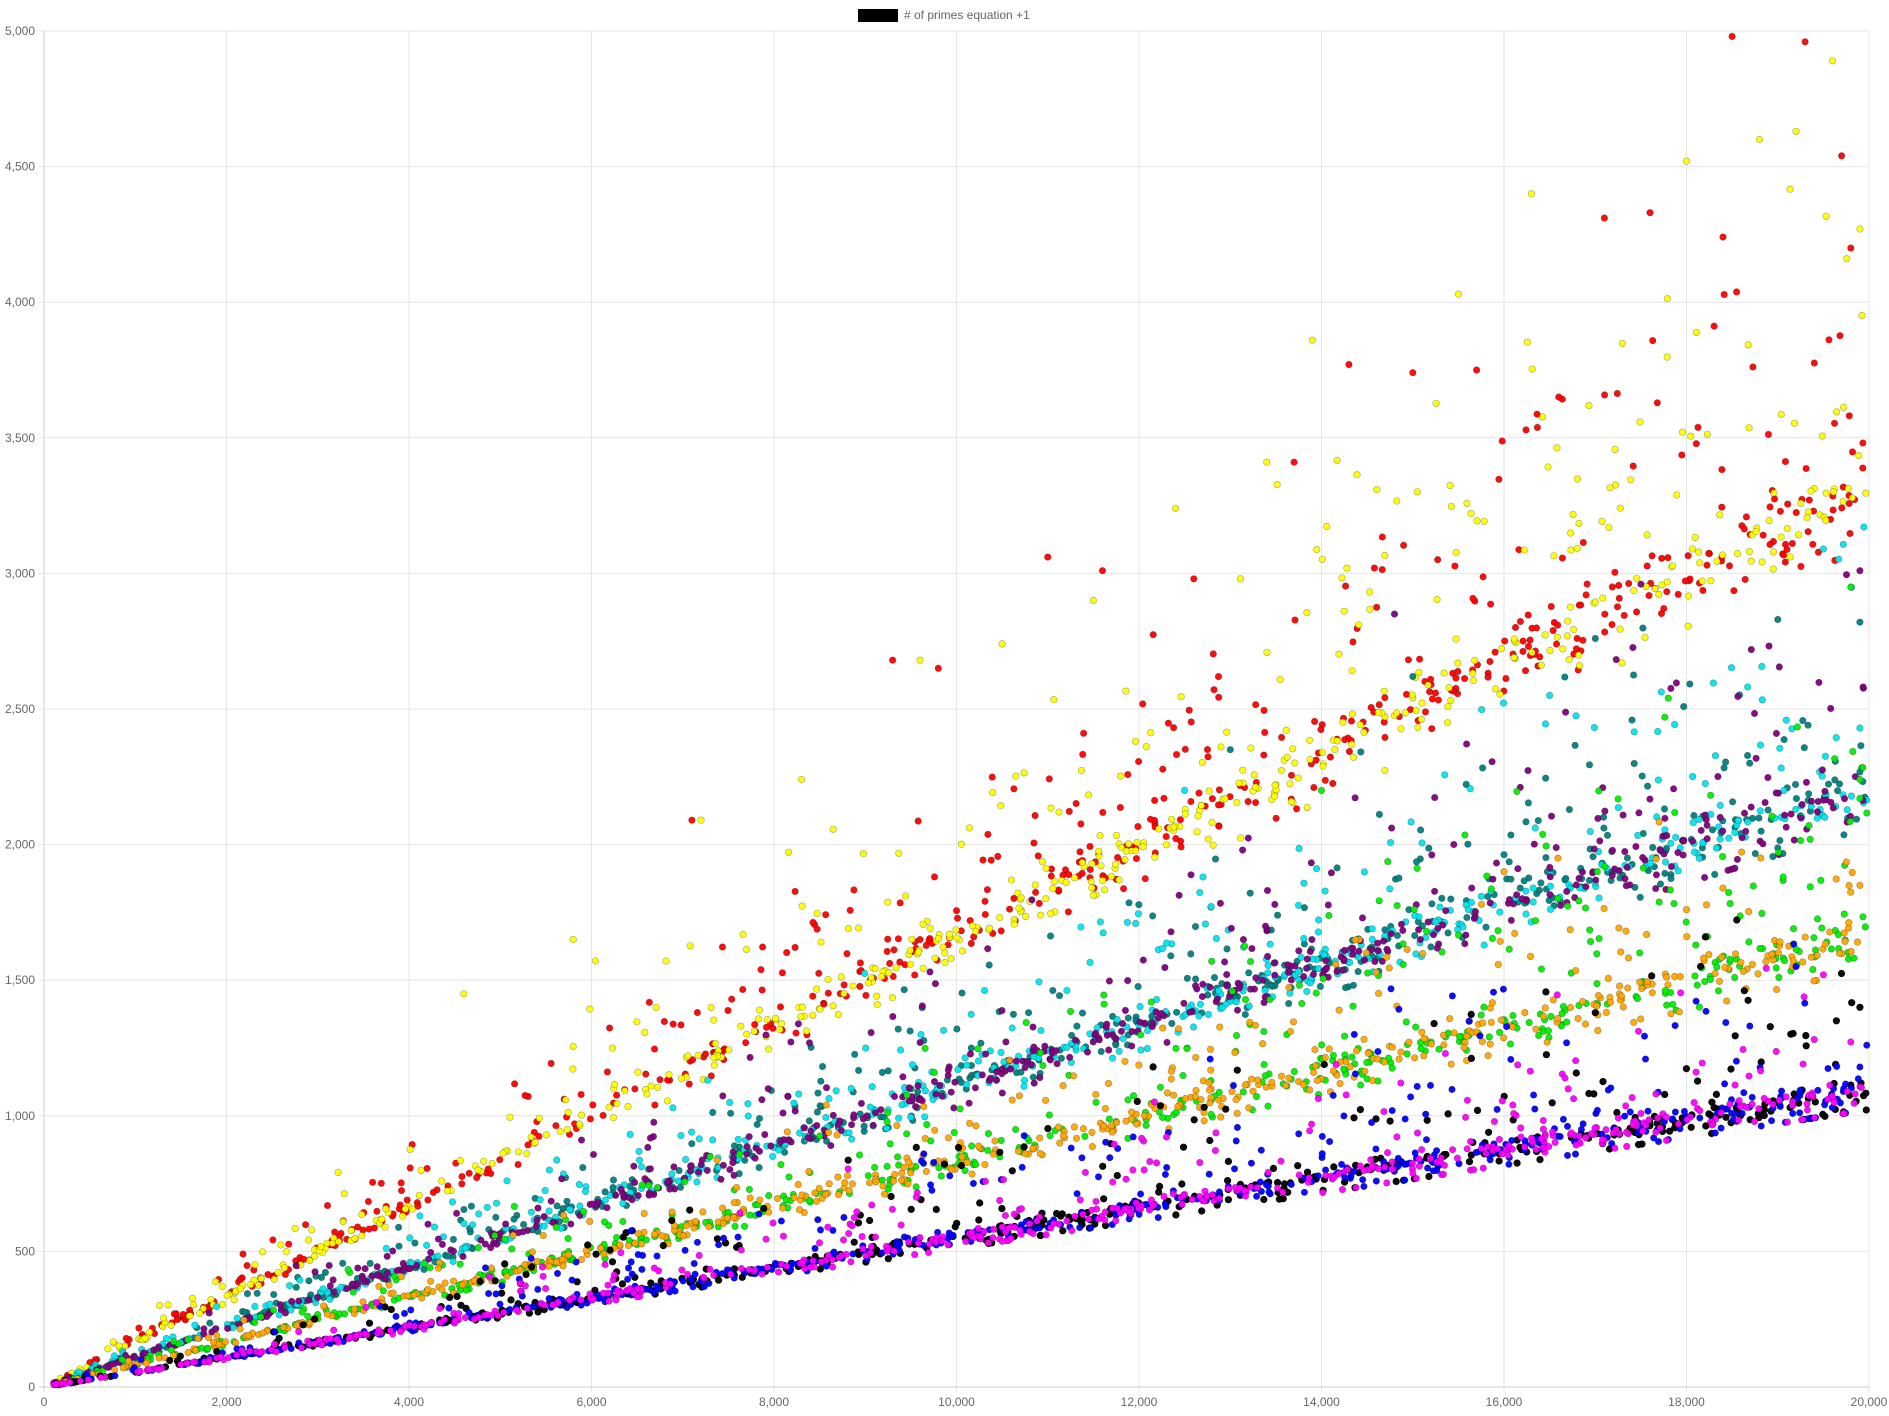 Image resolution: width=1889 pixels, height=1416 pixels. What do you see at coordinates (1869, 1402) in the screenshot?
I see `x-tick-label: 20,000` at bounding box center [1869, 1402].